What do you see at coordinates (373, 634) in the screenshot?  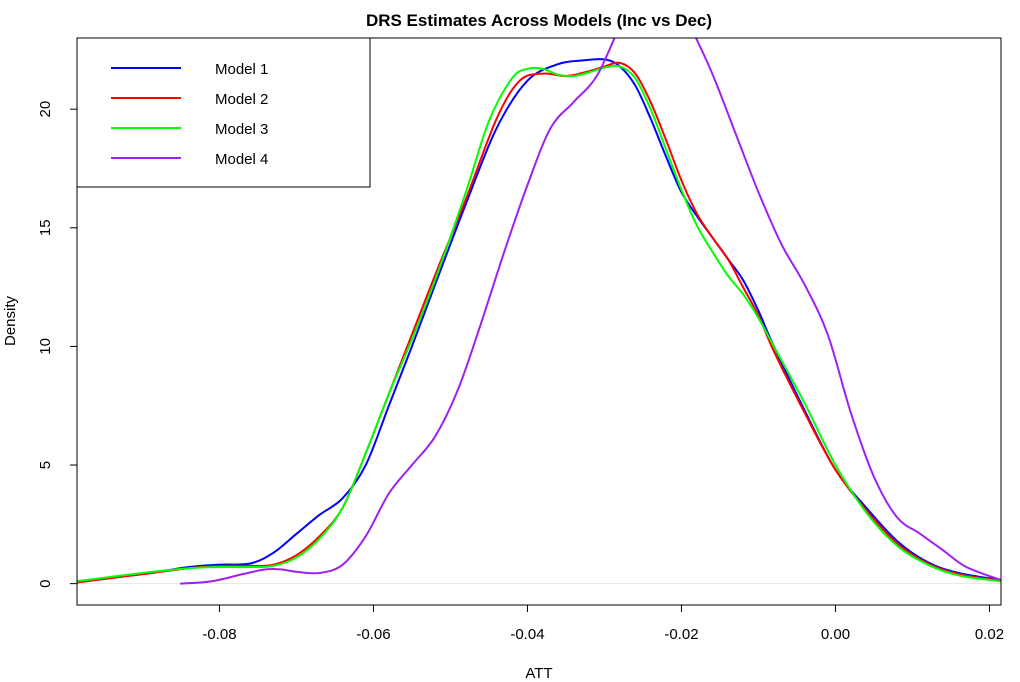 I see `x-tick-label: -0.06` at bounding box center [373, 634].